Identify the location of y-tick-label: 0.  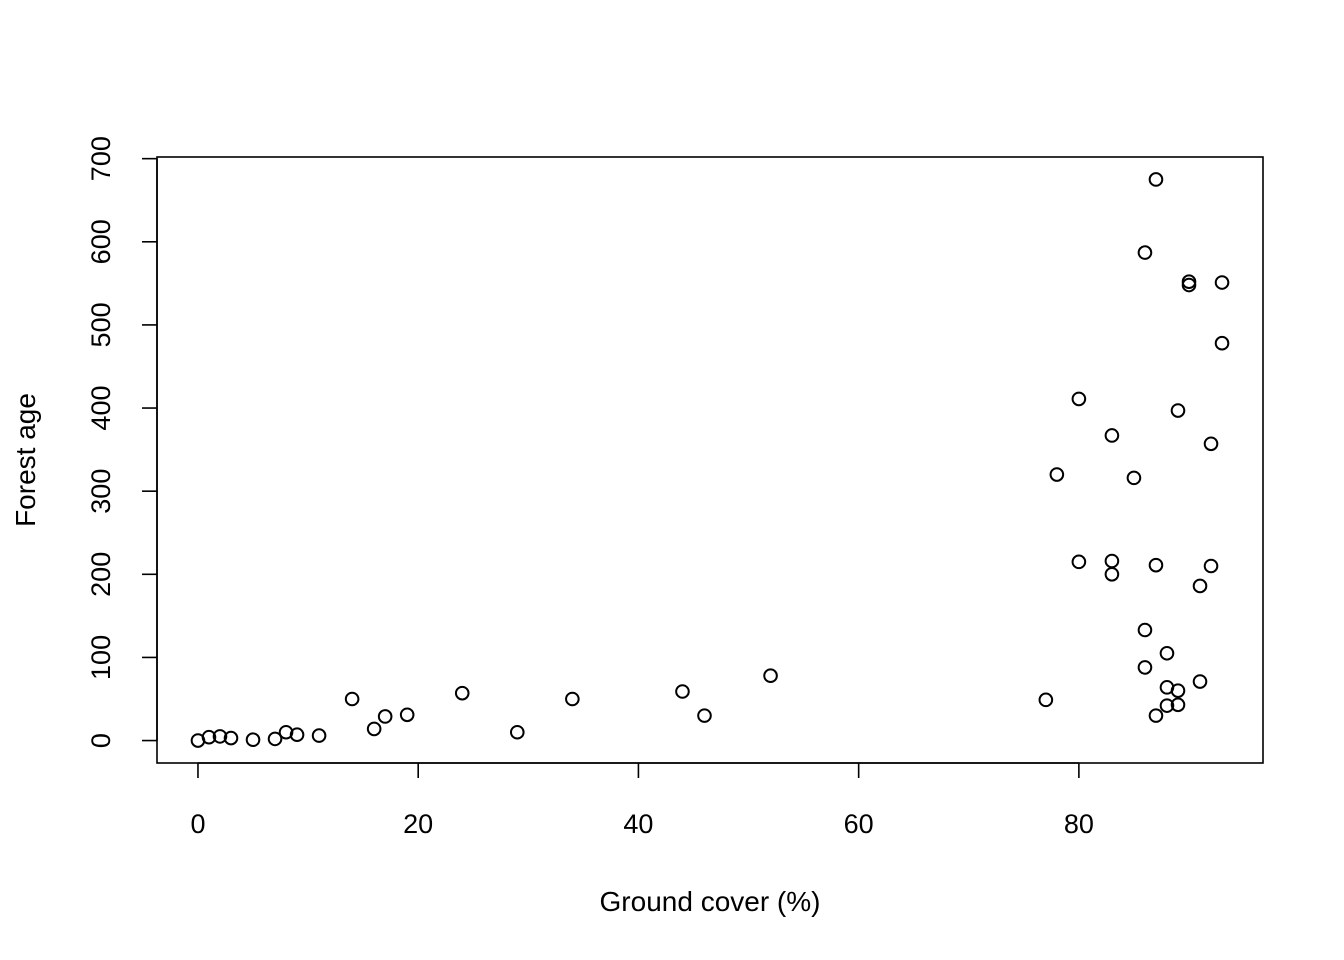
(101, 740).